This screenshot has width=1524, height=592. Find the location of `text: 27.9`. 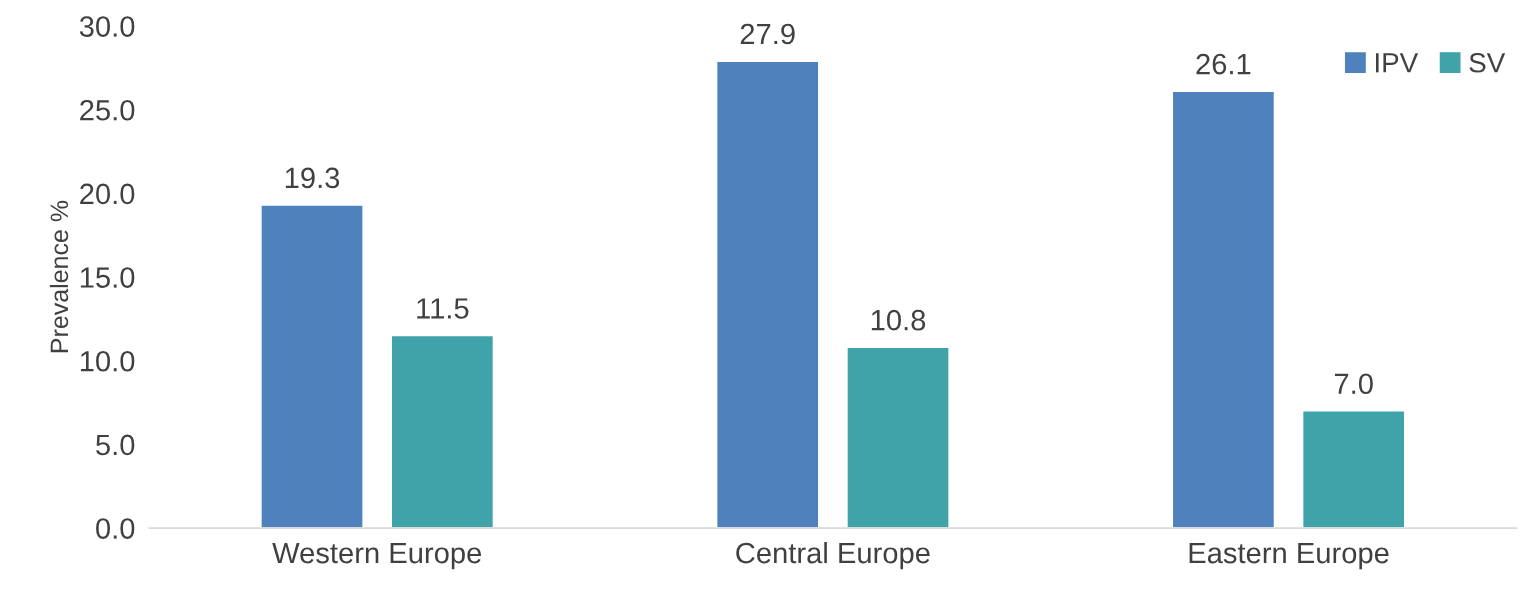

text: 27.9 is located at coordinates (767, 34).